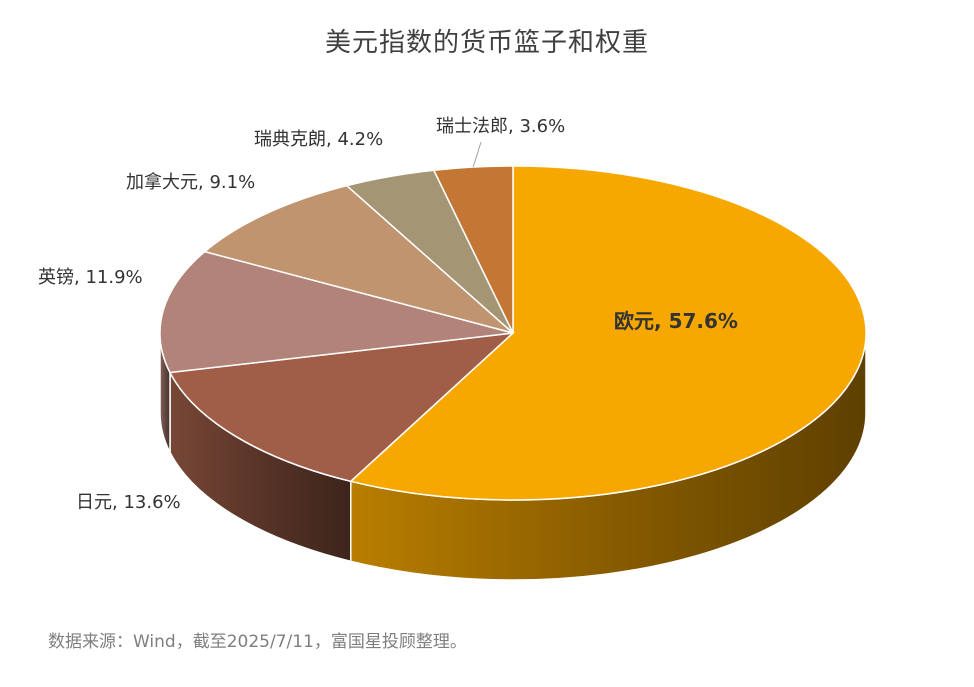 The height and width of the screenshot is (687, 974). I want to click on slice-label-5: 瑞士法郎, 3.6%, so click(500, 126).